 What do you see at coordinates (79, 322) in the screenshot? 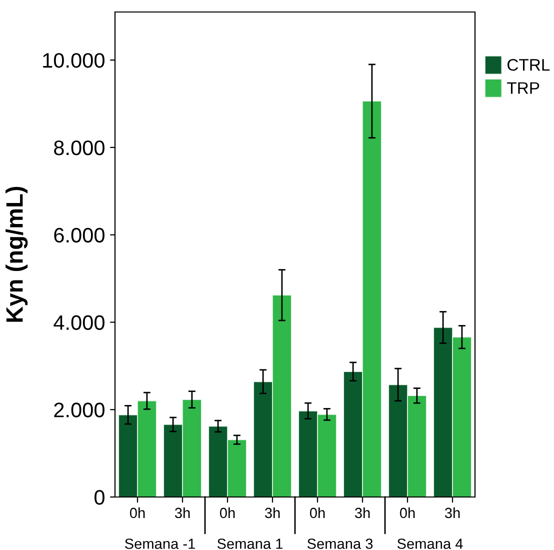
I see `y-tick-label: 4.000` at bounding box center [79, 322].